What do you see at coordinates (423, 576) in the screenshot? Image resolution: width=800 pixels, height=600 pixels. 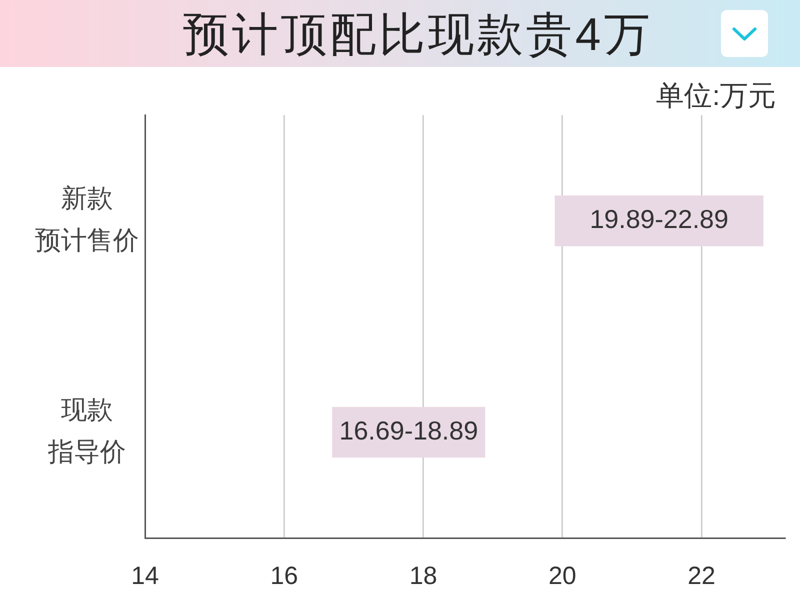 I see `x-tick-label: 18` at bounding box center [423, 576].